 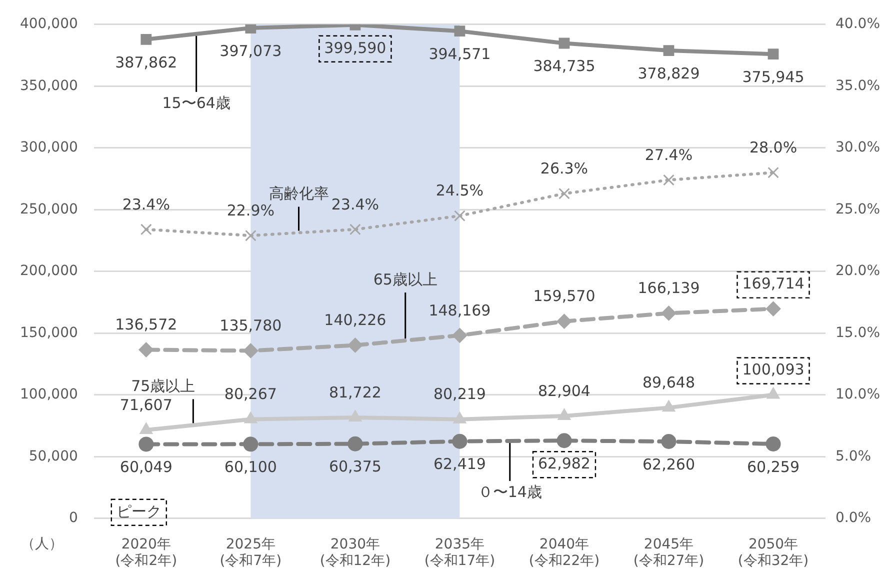 What do you see at coordinates (355, 467) in the screenshot?
I see `data-label: 60,375` at bounding box center [355, 467].